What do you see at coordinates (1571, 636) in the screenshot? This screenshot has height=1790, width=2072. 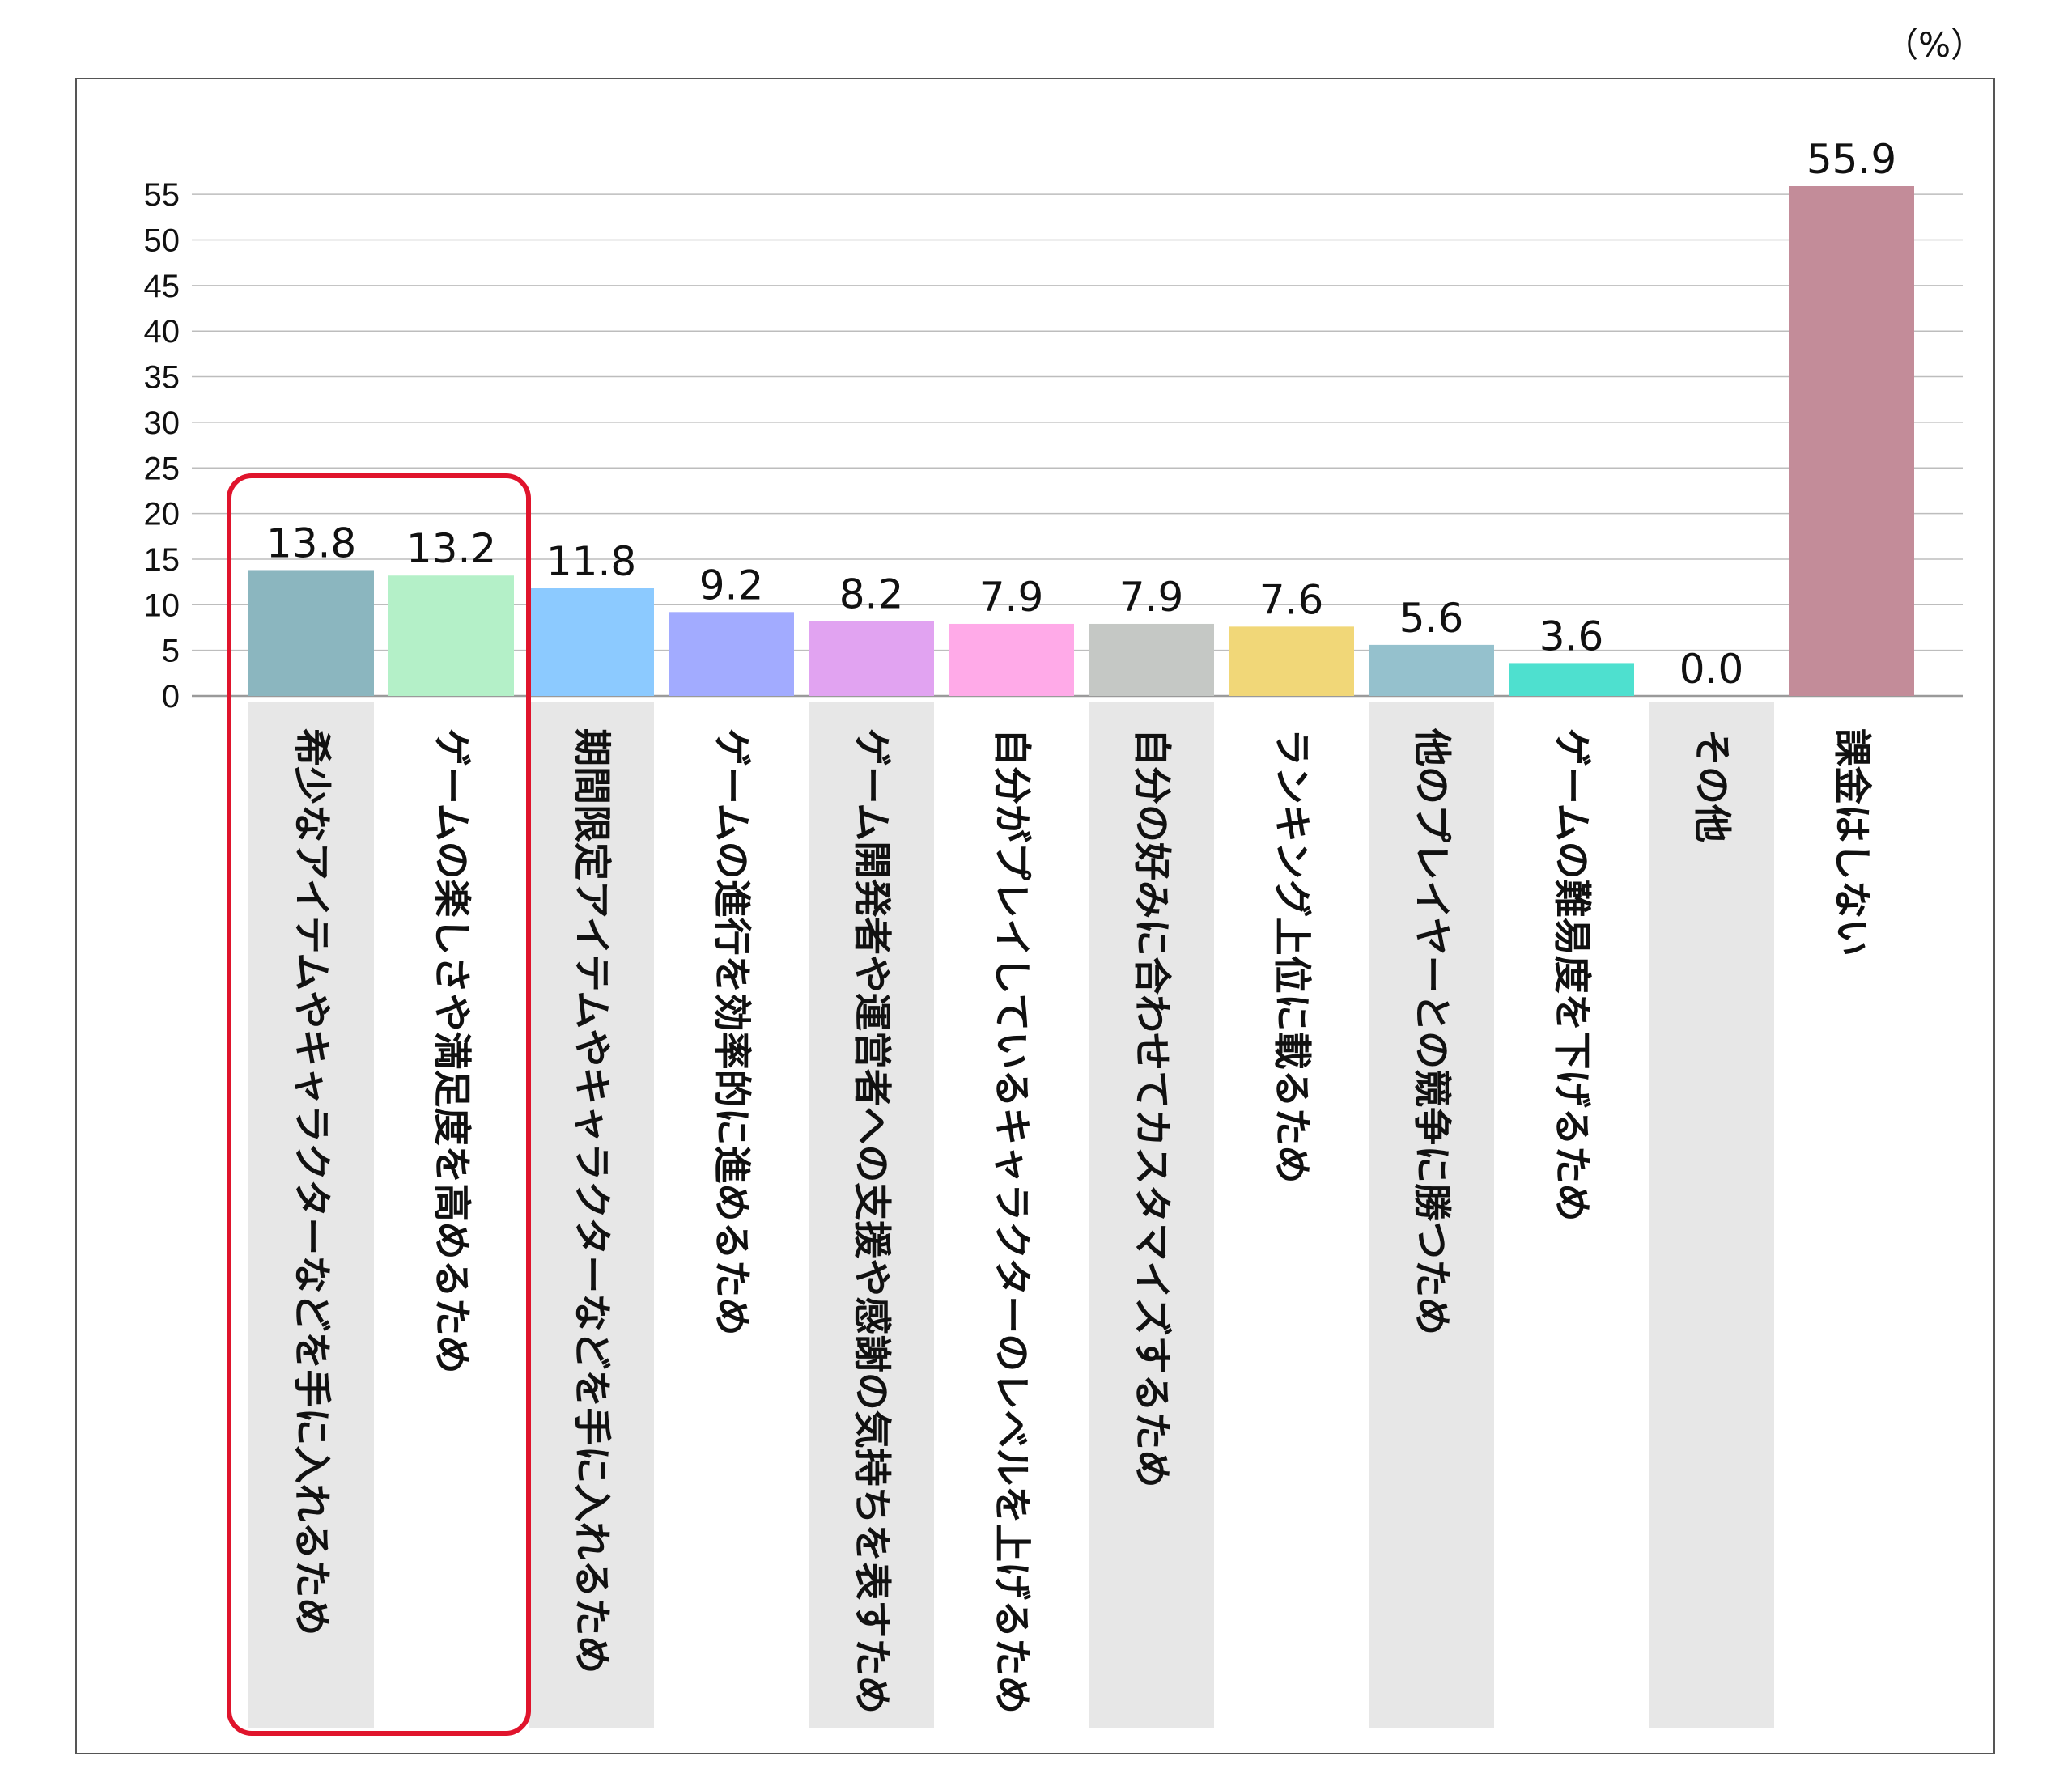 I see `value-label: 3.6` at bounding box center [1571, 636].